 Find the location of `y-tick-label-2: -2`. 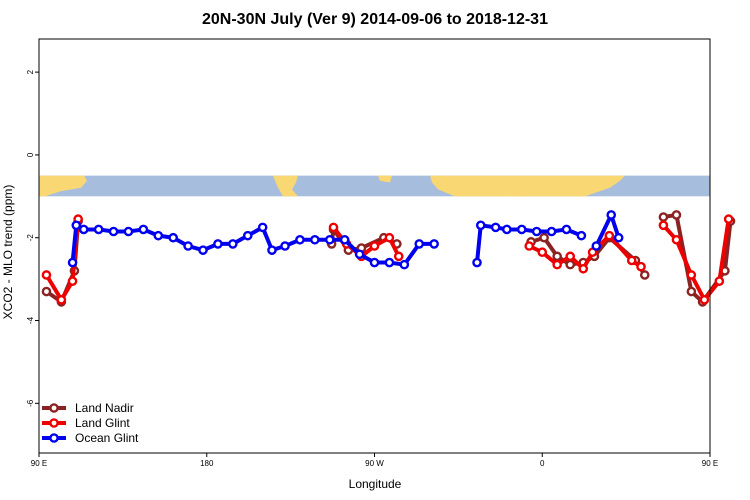

y-tick-label-2: -2 is located at coordinates (30, 238).